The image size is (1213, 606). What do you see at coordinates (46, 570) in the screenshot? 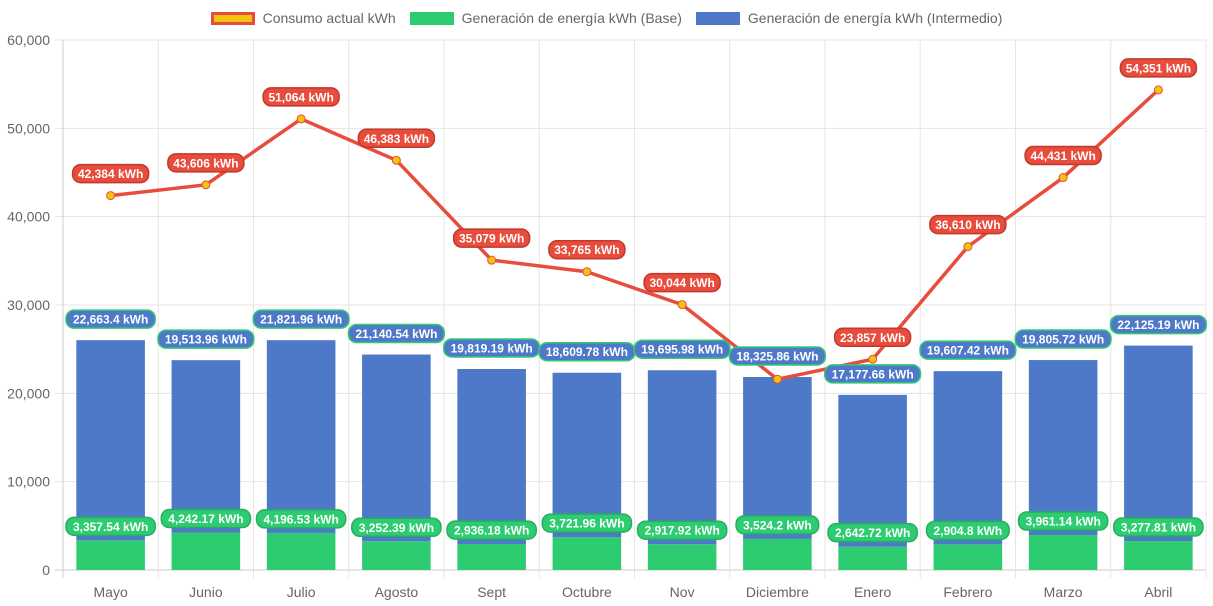
I see `y-tick-label: 0` at bounding box center [46, 570].